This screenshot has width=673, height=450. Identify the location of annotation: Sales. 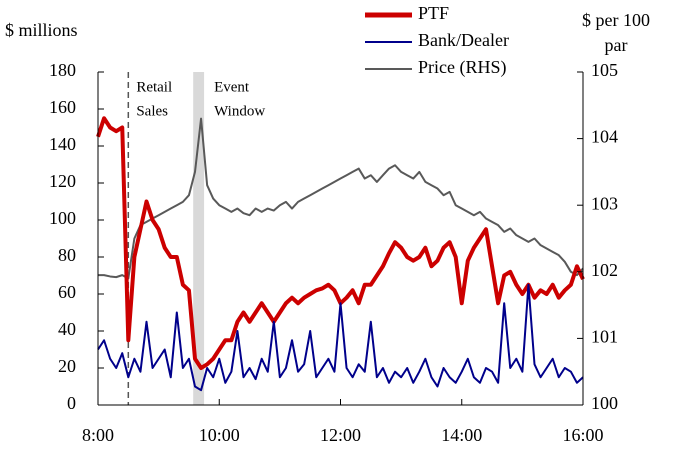
(152, 111).